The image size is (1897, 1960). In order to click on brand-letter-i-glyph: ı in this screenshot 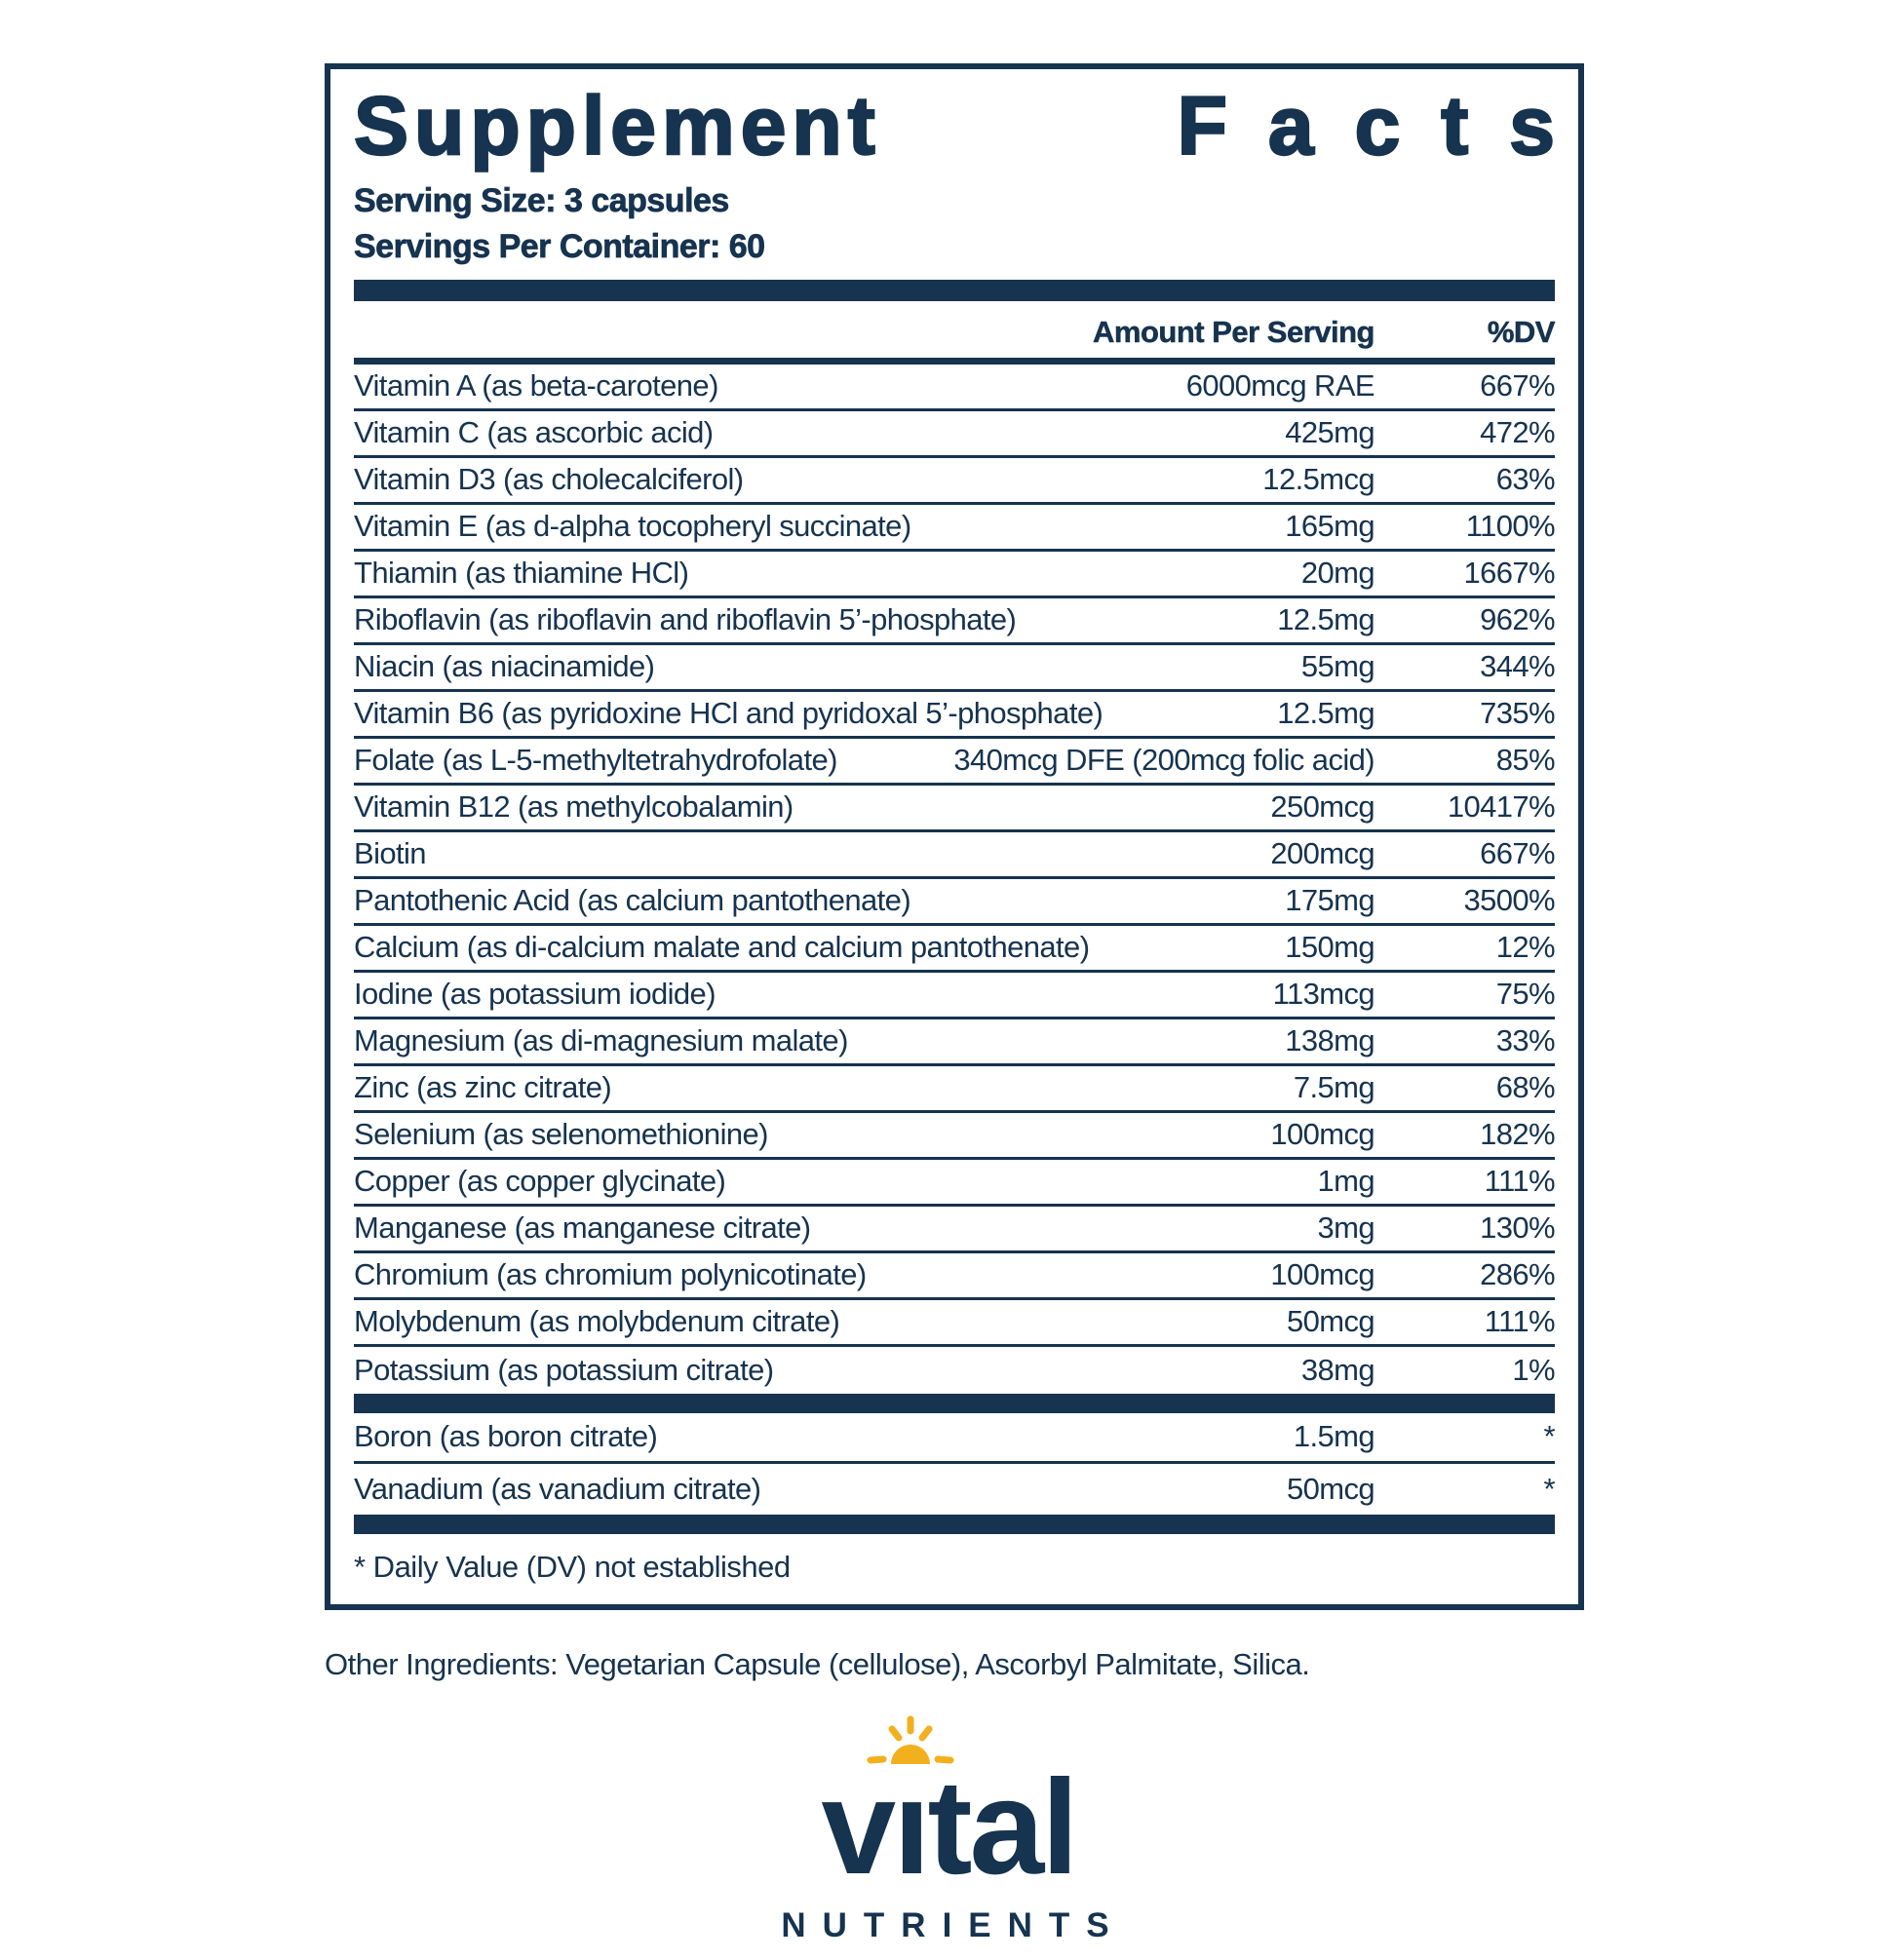, I will do `click(912, 1827)`.